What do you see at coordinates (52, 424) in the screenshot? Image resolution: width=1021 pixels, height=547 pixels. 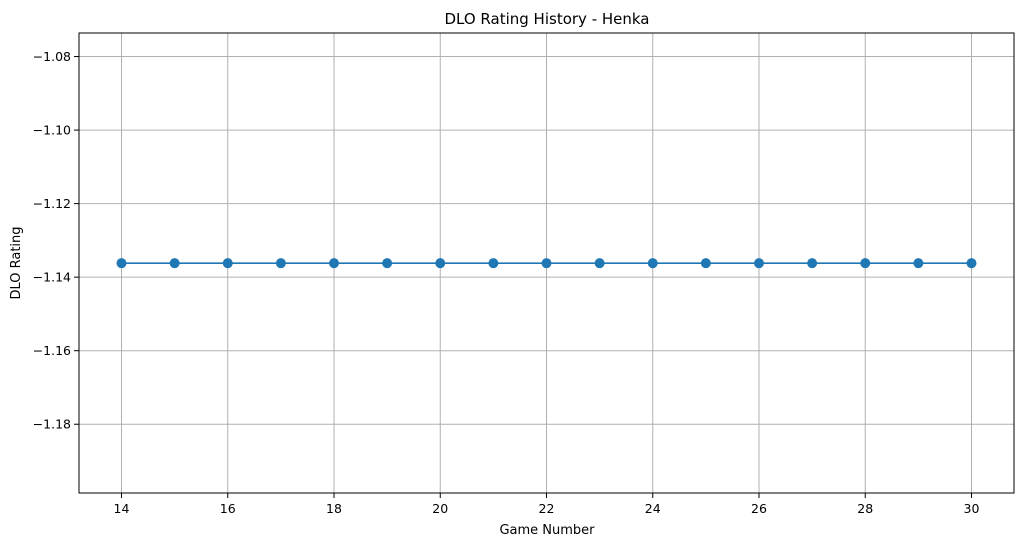 I see `y-tick-label: −1.18` at bounding box center [52, 424].